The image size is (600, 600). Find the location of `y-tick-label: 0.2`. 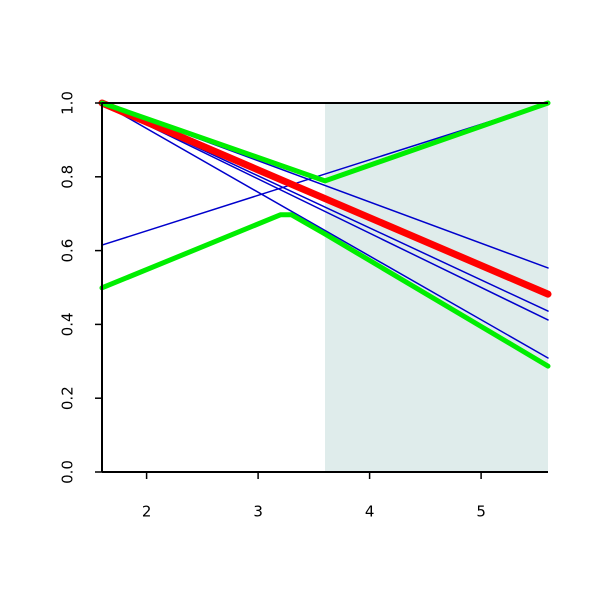

y-tick-label: 0.2 is located at coordinates (68, 398).